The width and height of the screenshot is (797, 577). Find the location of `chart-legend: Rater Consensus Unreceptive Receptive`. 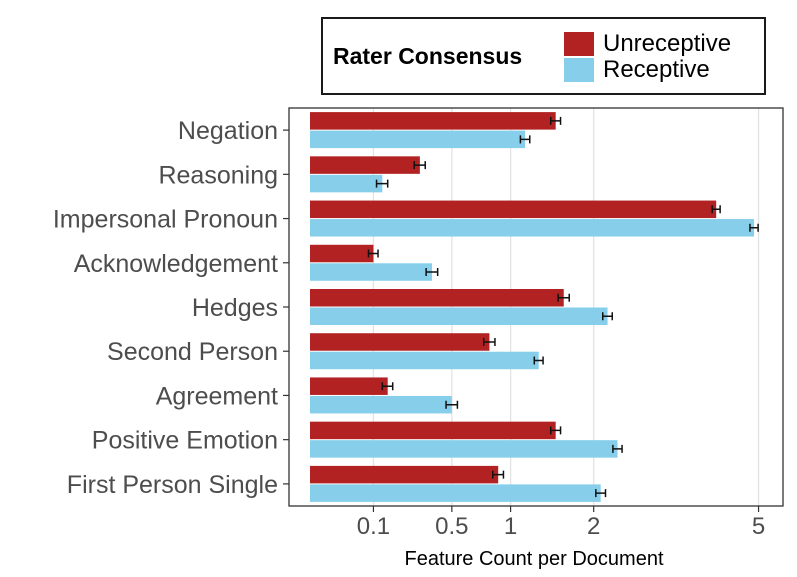

chart-legend: Rater Consensus Unreceptive Receptive is located at coordinates (543, 56).